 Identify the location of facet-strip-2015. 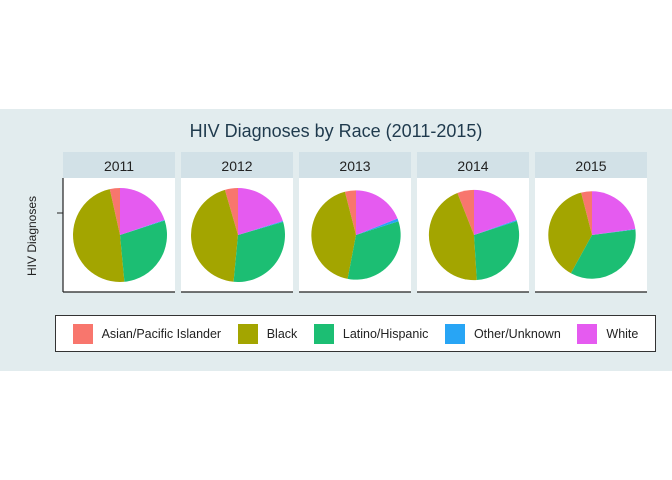
(591, 165).